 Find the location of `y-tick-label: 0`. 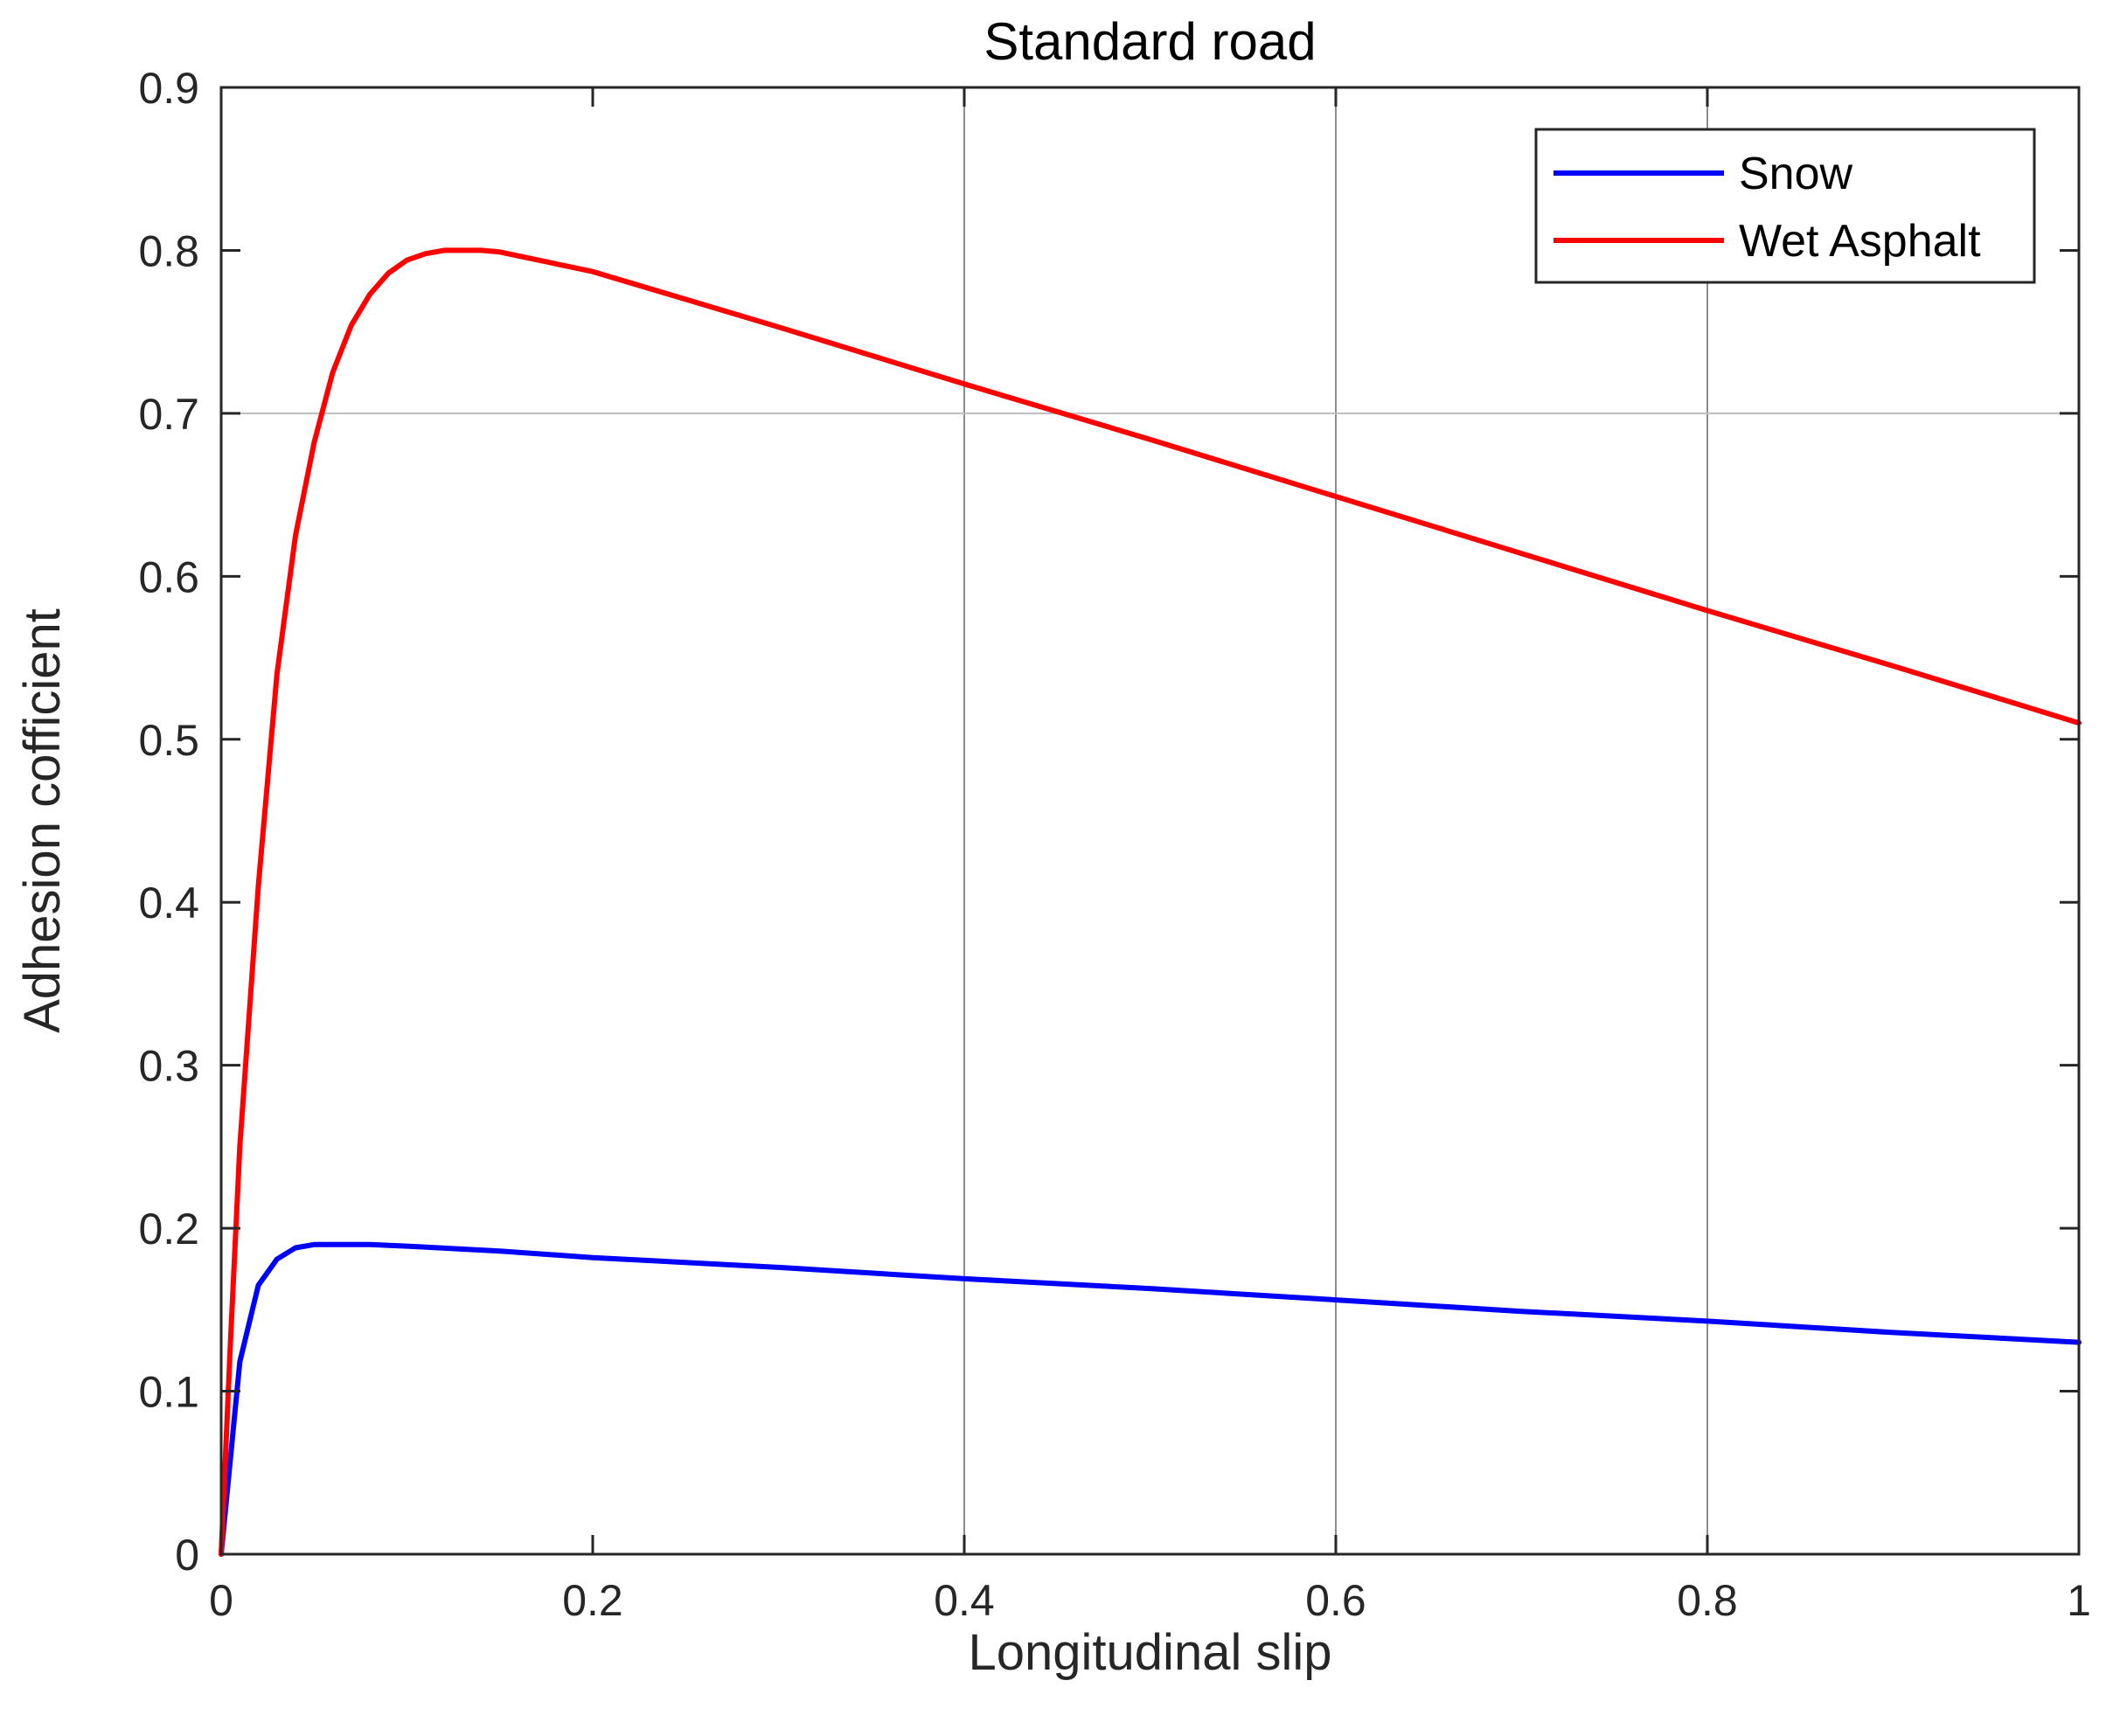

y-tick-label: 0 is located at coordinates (187, 1555).